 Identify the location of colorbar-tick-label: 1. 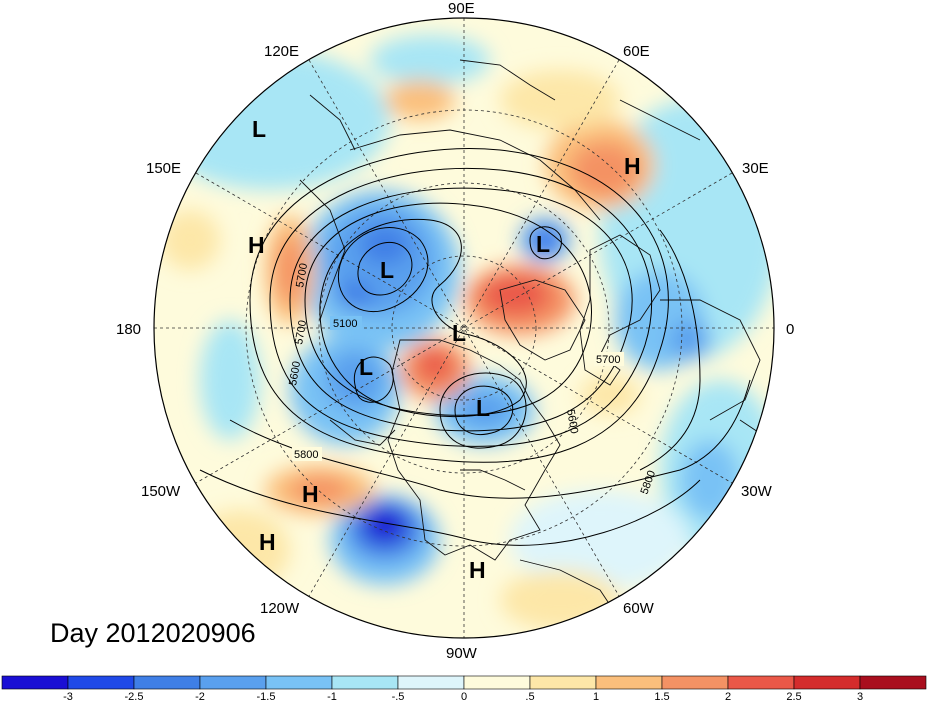
(596, 696).